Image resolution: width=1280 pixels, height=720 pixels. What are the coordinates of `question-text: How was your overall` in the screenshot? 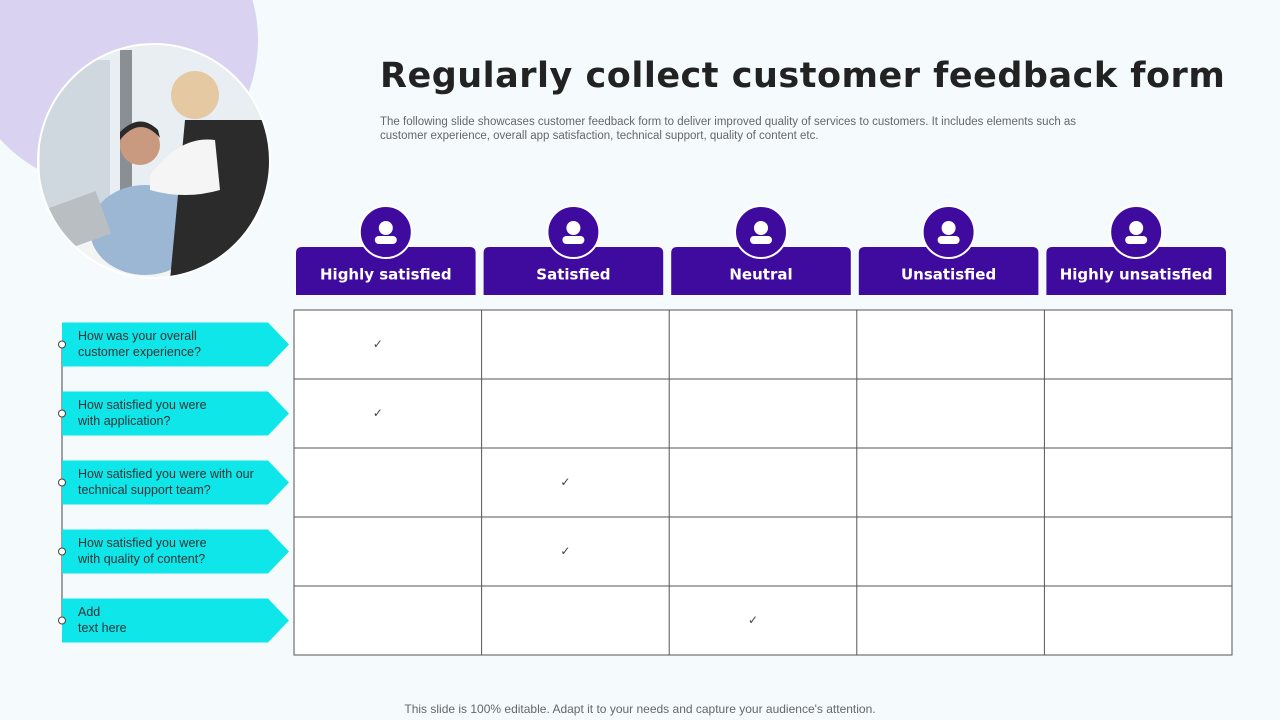 It's located at (137, 336).